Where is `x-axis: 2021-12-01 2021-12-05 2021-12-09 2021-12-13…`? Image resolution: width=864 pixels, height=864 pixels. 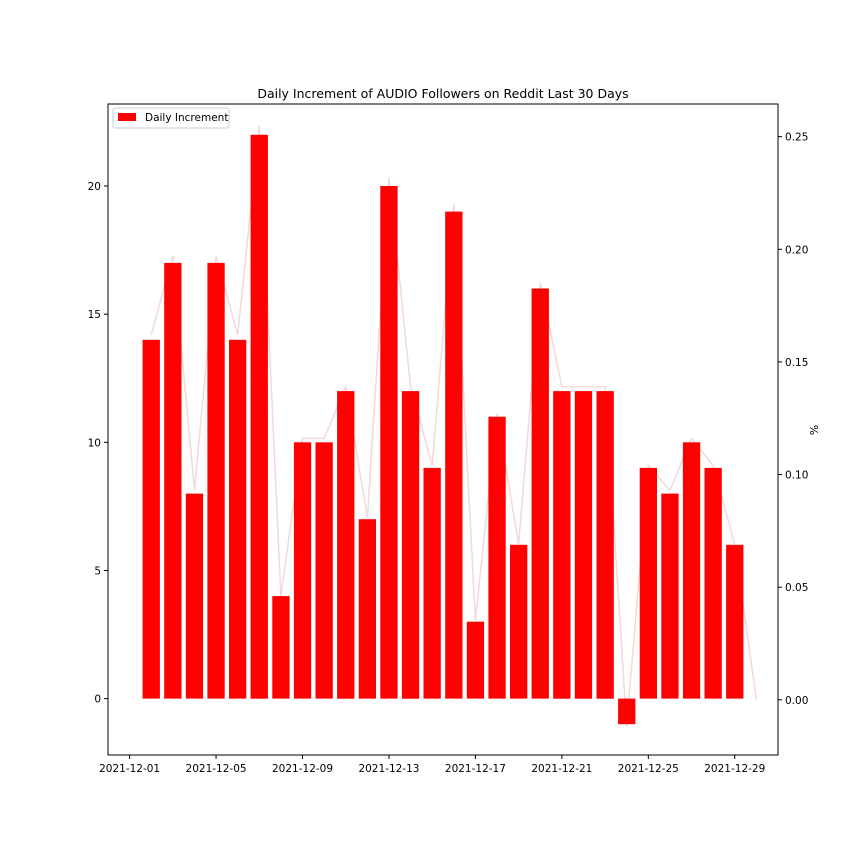
x-axis: 2021-12-01 2021-12-05 2021-12-09 2021-12-13… is located at coordinates (432, 765).